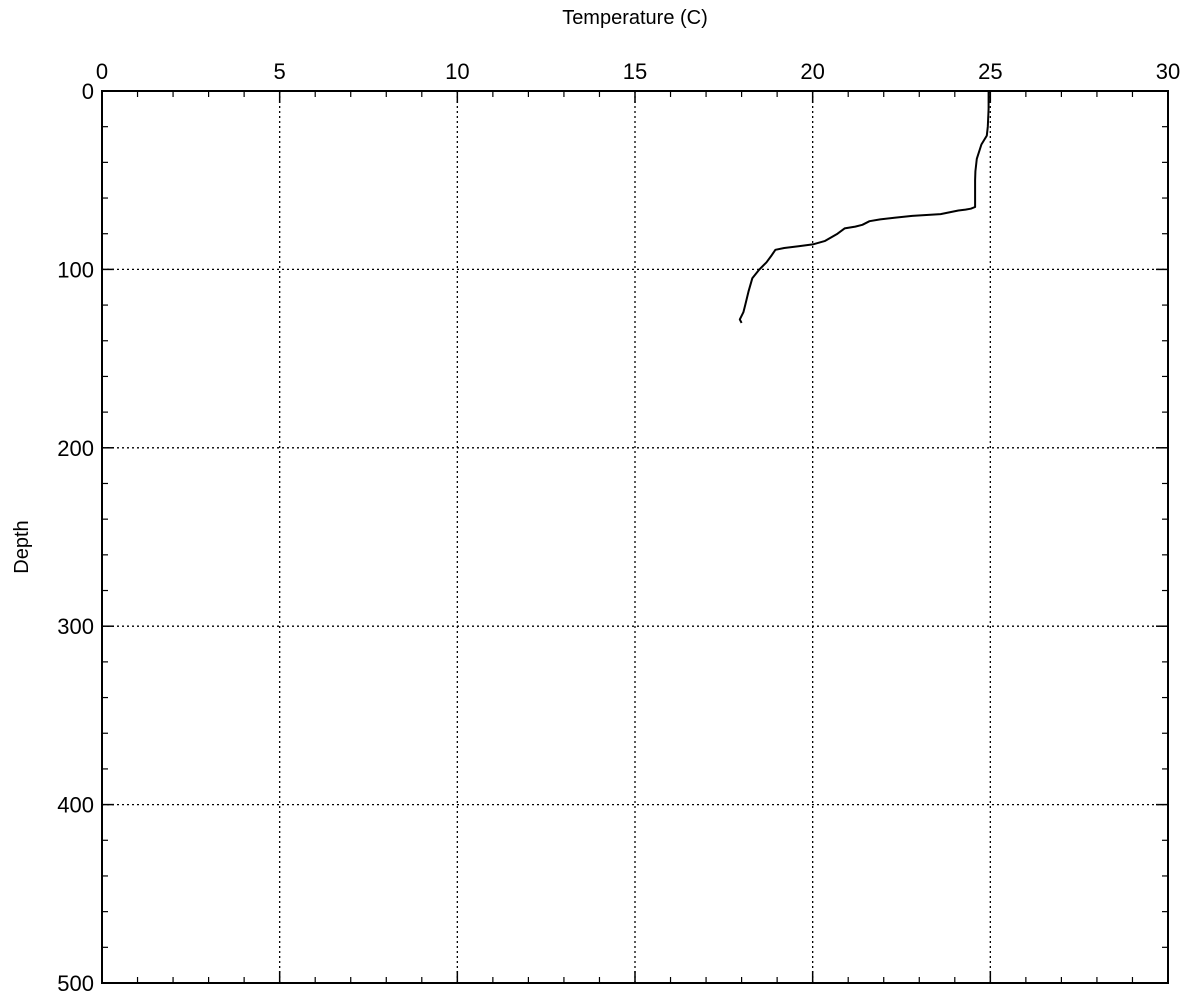  Describe the element at coordinates (635, 71) in the screenshot. I see `x-tick-label: 15` at that location.